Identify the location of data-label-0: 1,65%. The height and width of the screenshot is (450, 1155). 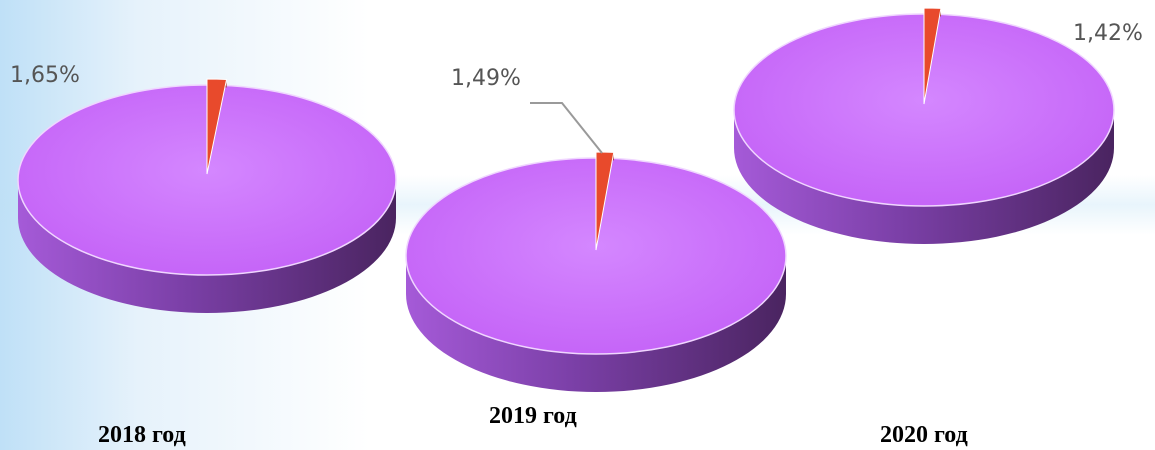
(45, 75).